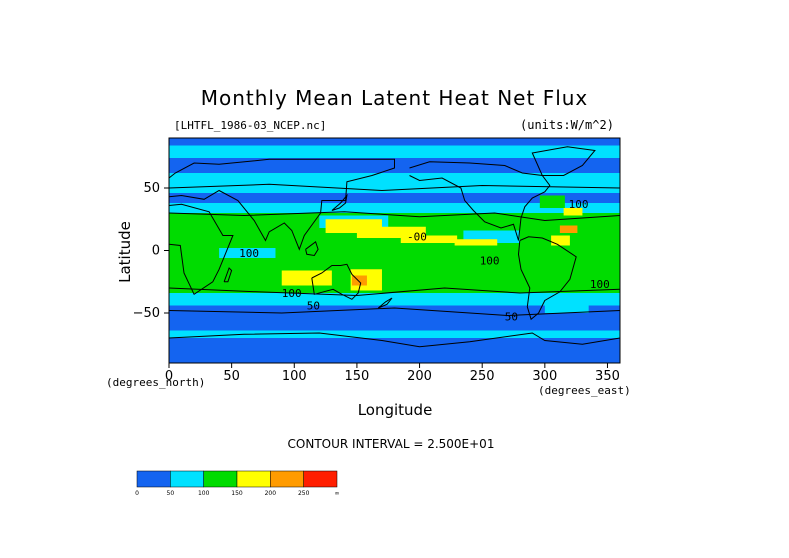 The height and width of the screenshot is (558, 789). I want to click on colorbar-label-2: 100, so click(204, 493).